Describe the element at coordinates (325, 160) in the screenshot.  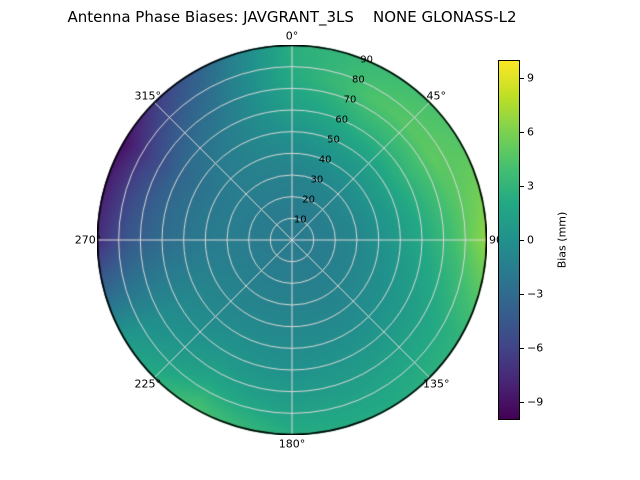
I see `radial-tick-label-40: 40` at that location.